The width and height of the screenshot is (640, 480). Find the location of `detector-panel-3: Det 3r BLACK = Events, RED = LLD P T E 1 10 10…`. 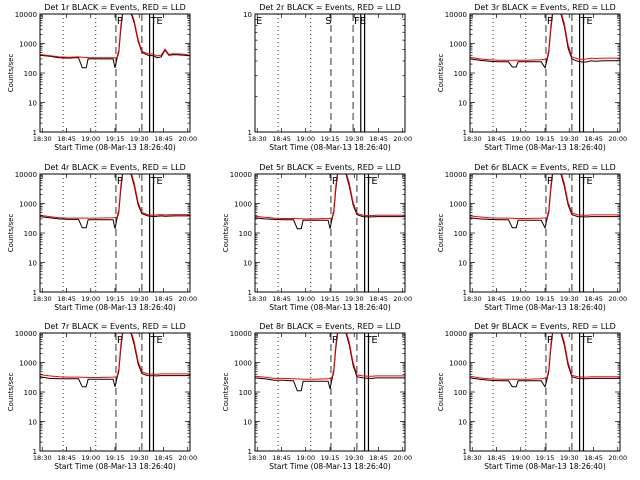

detector-panel-3: Det 3r BLACK = Events, RED = LLD P T E 1 10 10… is located at coordinates (532, 77).